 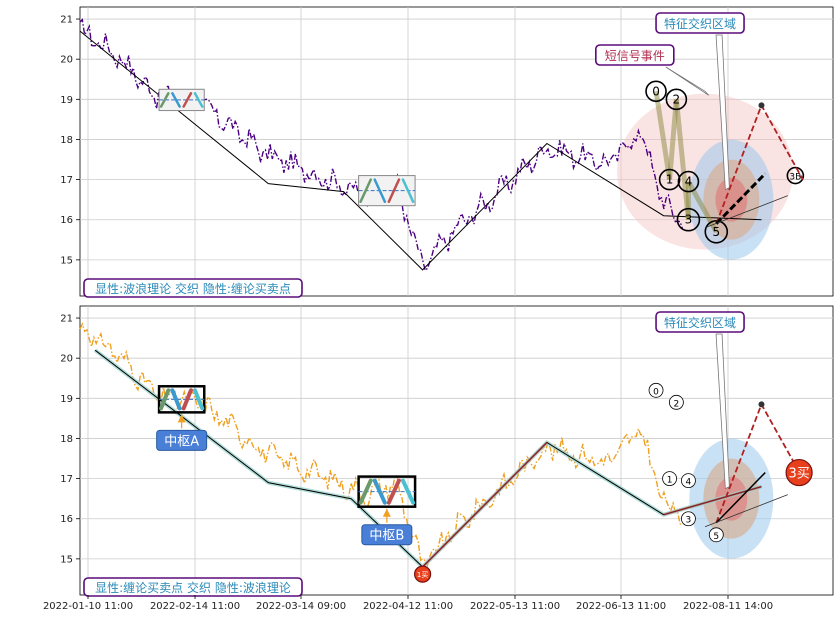 What do you see at coordinates (515, 606) in the screenshot?
I see `x-tick-label: 2022-05-13 11:00` at bounding box center [515, 606].